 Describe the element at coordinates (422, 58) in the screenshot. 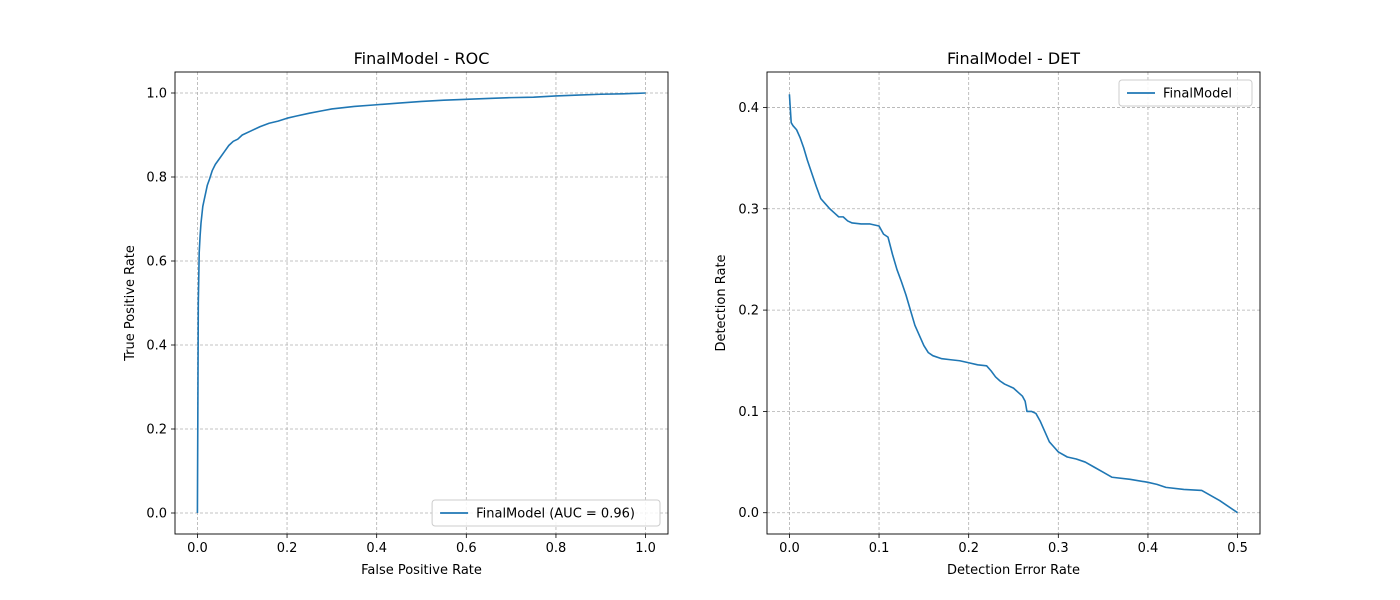

I see `chart-title: FinalModel - ROC` at that location.